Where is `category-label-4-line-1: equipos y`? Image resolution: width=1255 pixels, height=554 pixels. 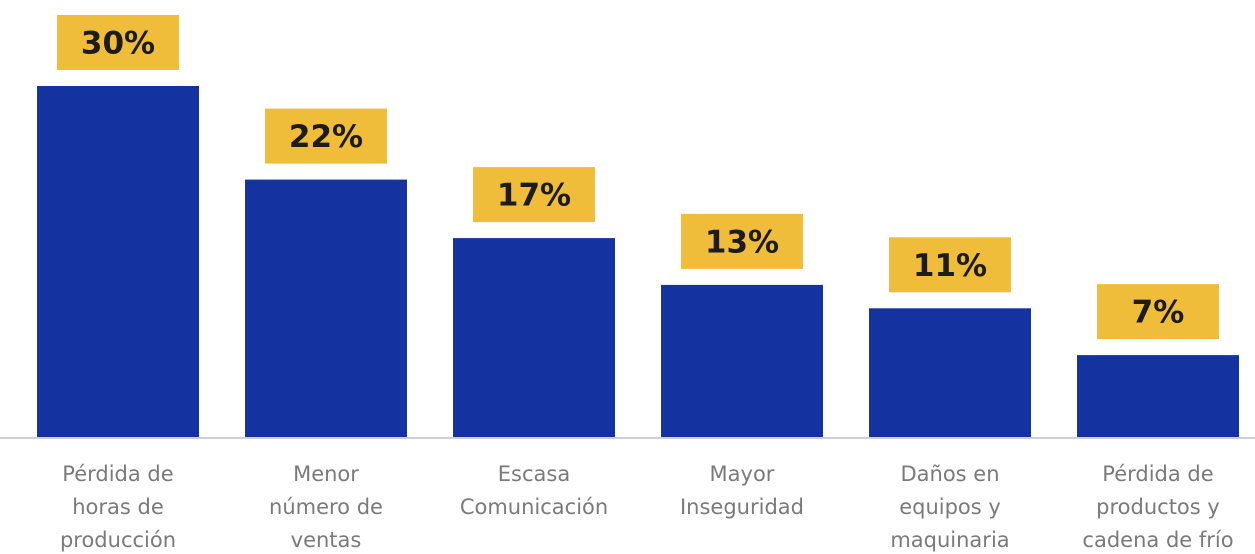 category-label-4-line-1: equipos y is located at coordinates (950, 507).